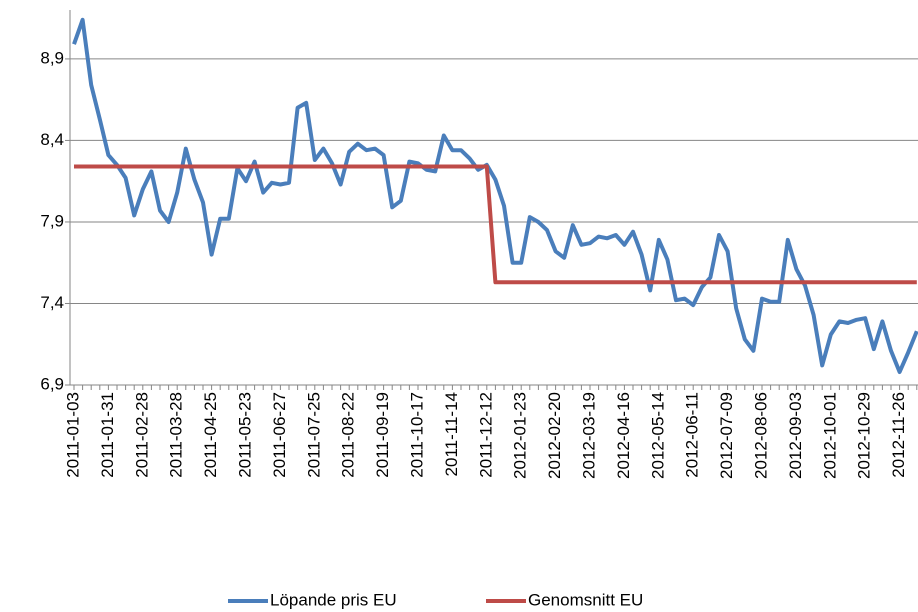  I want to click on x-tick-label: 2011-04-25, so click(210, 435).